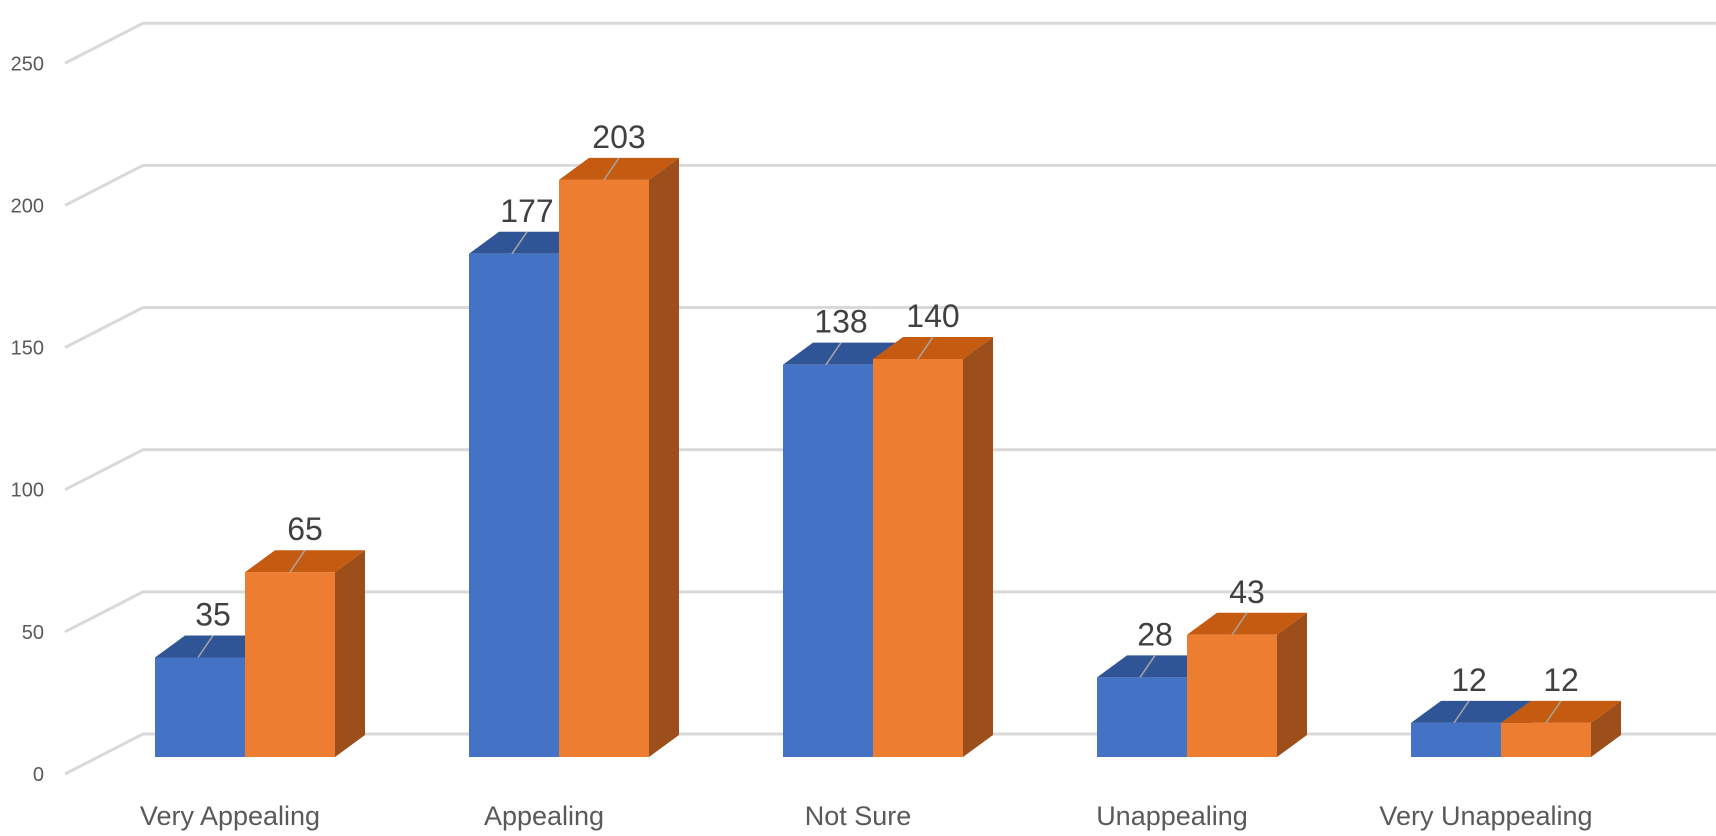 This screenshot has height=836, width=1716. Describe the element at coordinates (858, 816) in the screenshot. I see `x-tick-label: Not Sure` at that location.